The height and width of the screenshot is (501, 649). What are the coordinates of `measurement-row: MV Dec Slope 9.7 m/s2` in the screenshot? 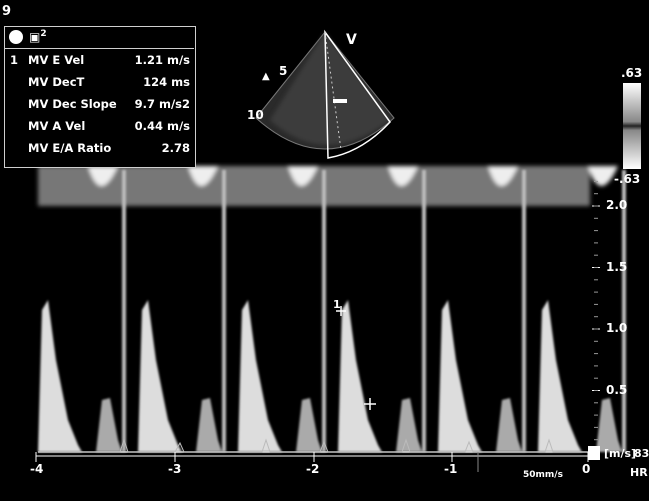 It's located at (103, 104).